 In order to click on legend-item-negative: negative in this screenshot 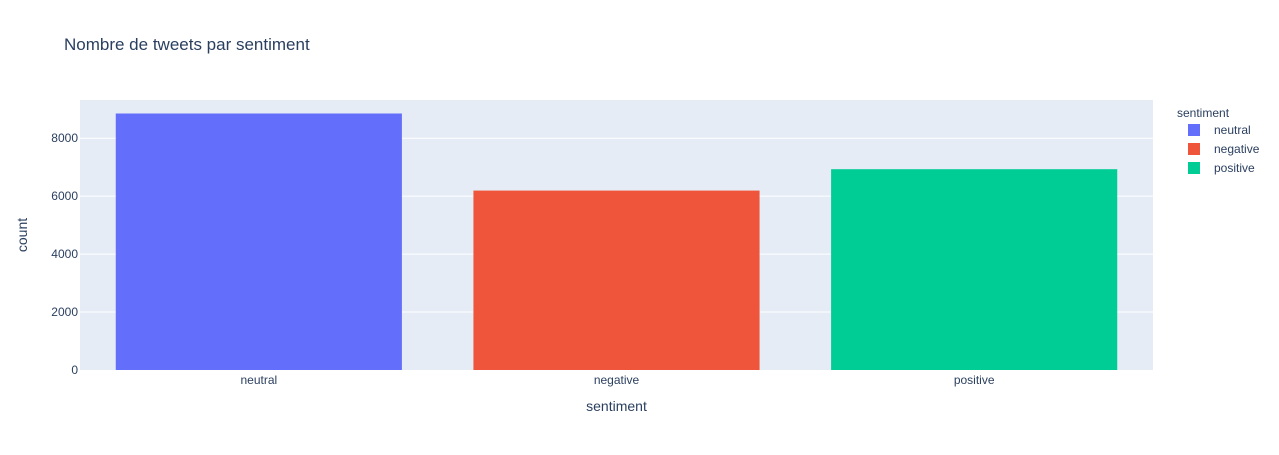, I will do `click(1224, 149)`.